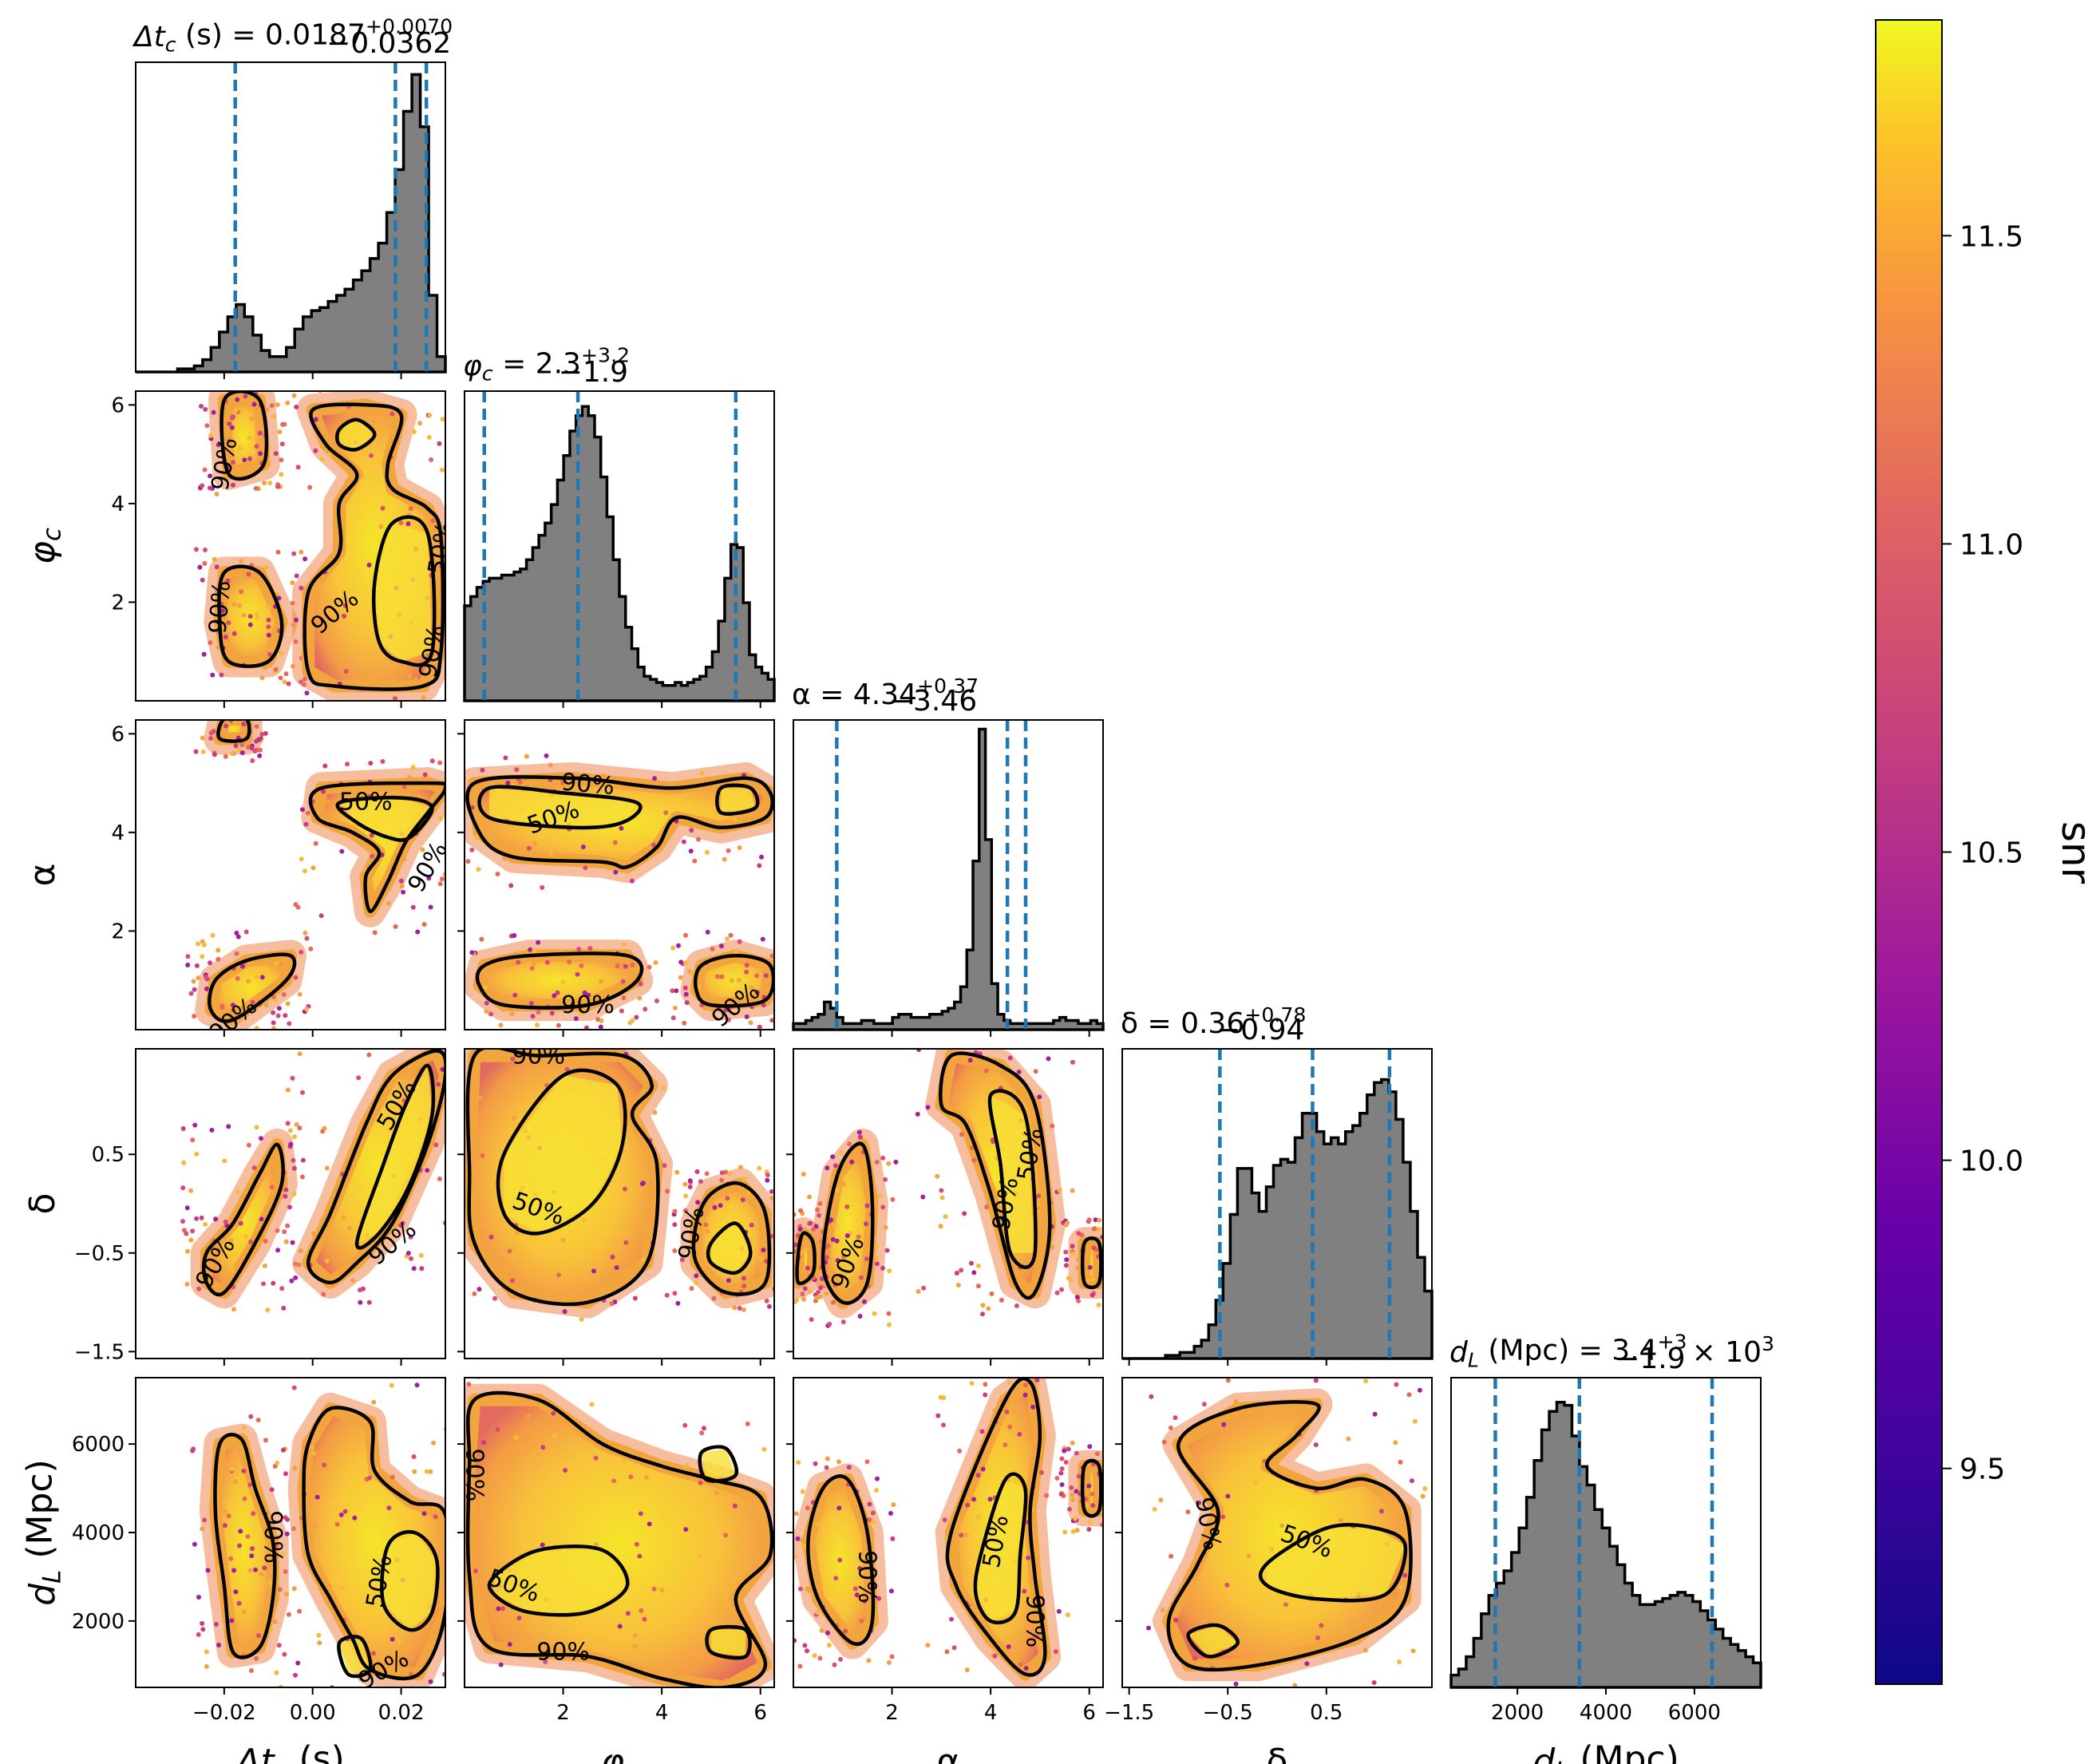 The image size is (2096, 1764). I want to click on x-tick-label: 6, so click(1089, 1713).